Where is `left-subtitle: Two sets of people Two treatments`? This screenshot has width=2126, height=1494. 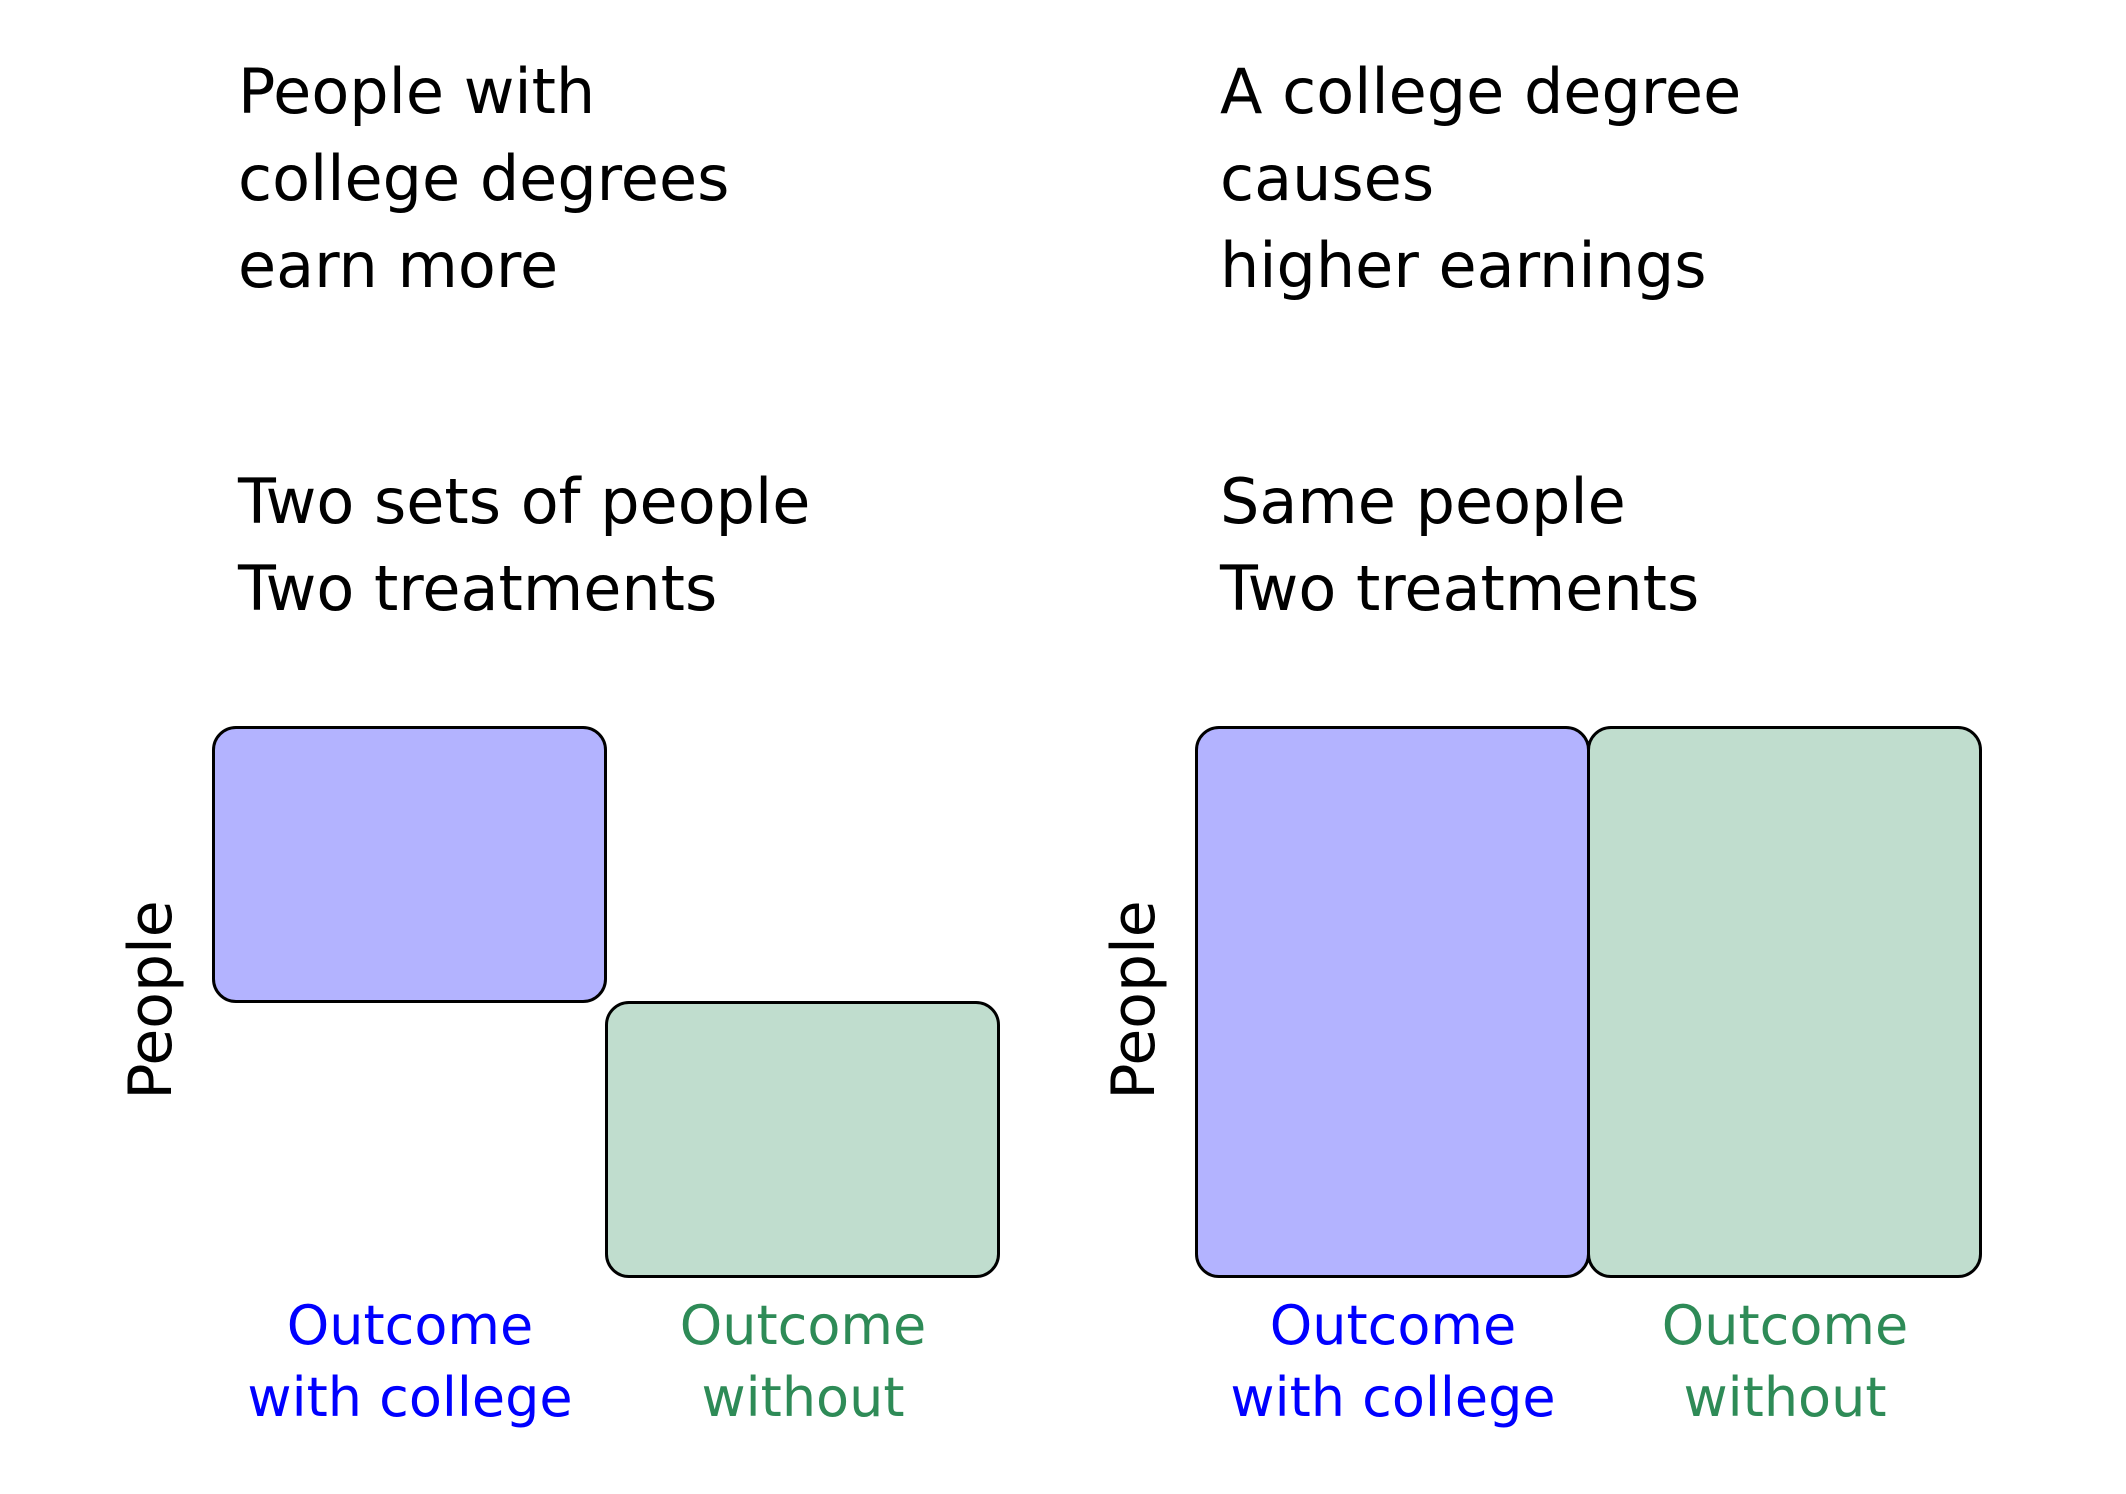 left-subtitle: Two sets of people Two treatments is located at coordinates (524, 545).